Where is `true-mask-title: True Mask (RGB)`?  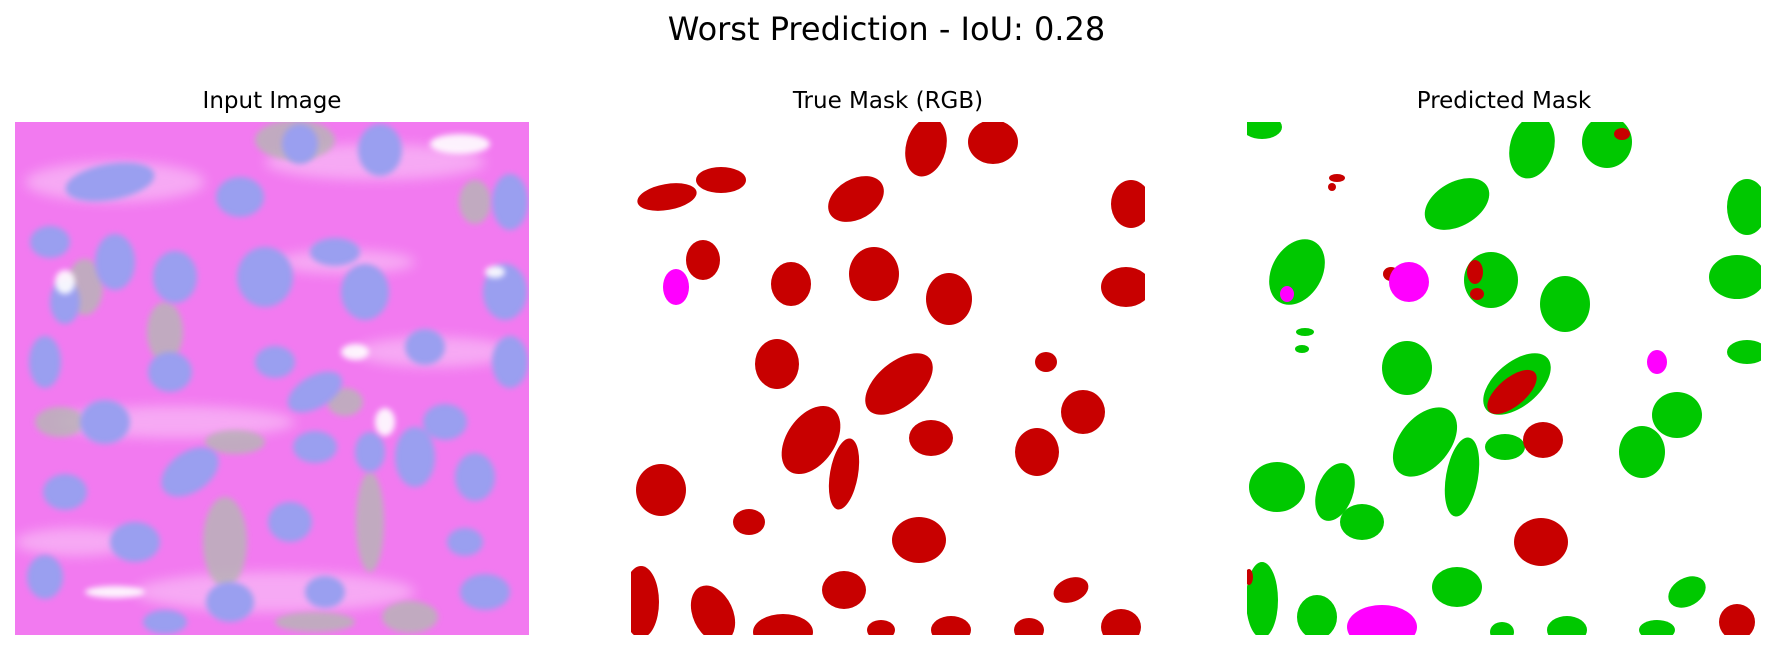
true-mask-title: True Mask (RGB) is located at coordinates (888, 101).